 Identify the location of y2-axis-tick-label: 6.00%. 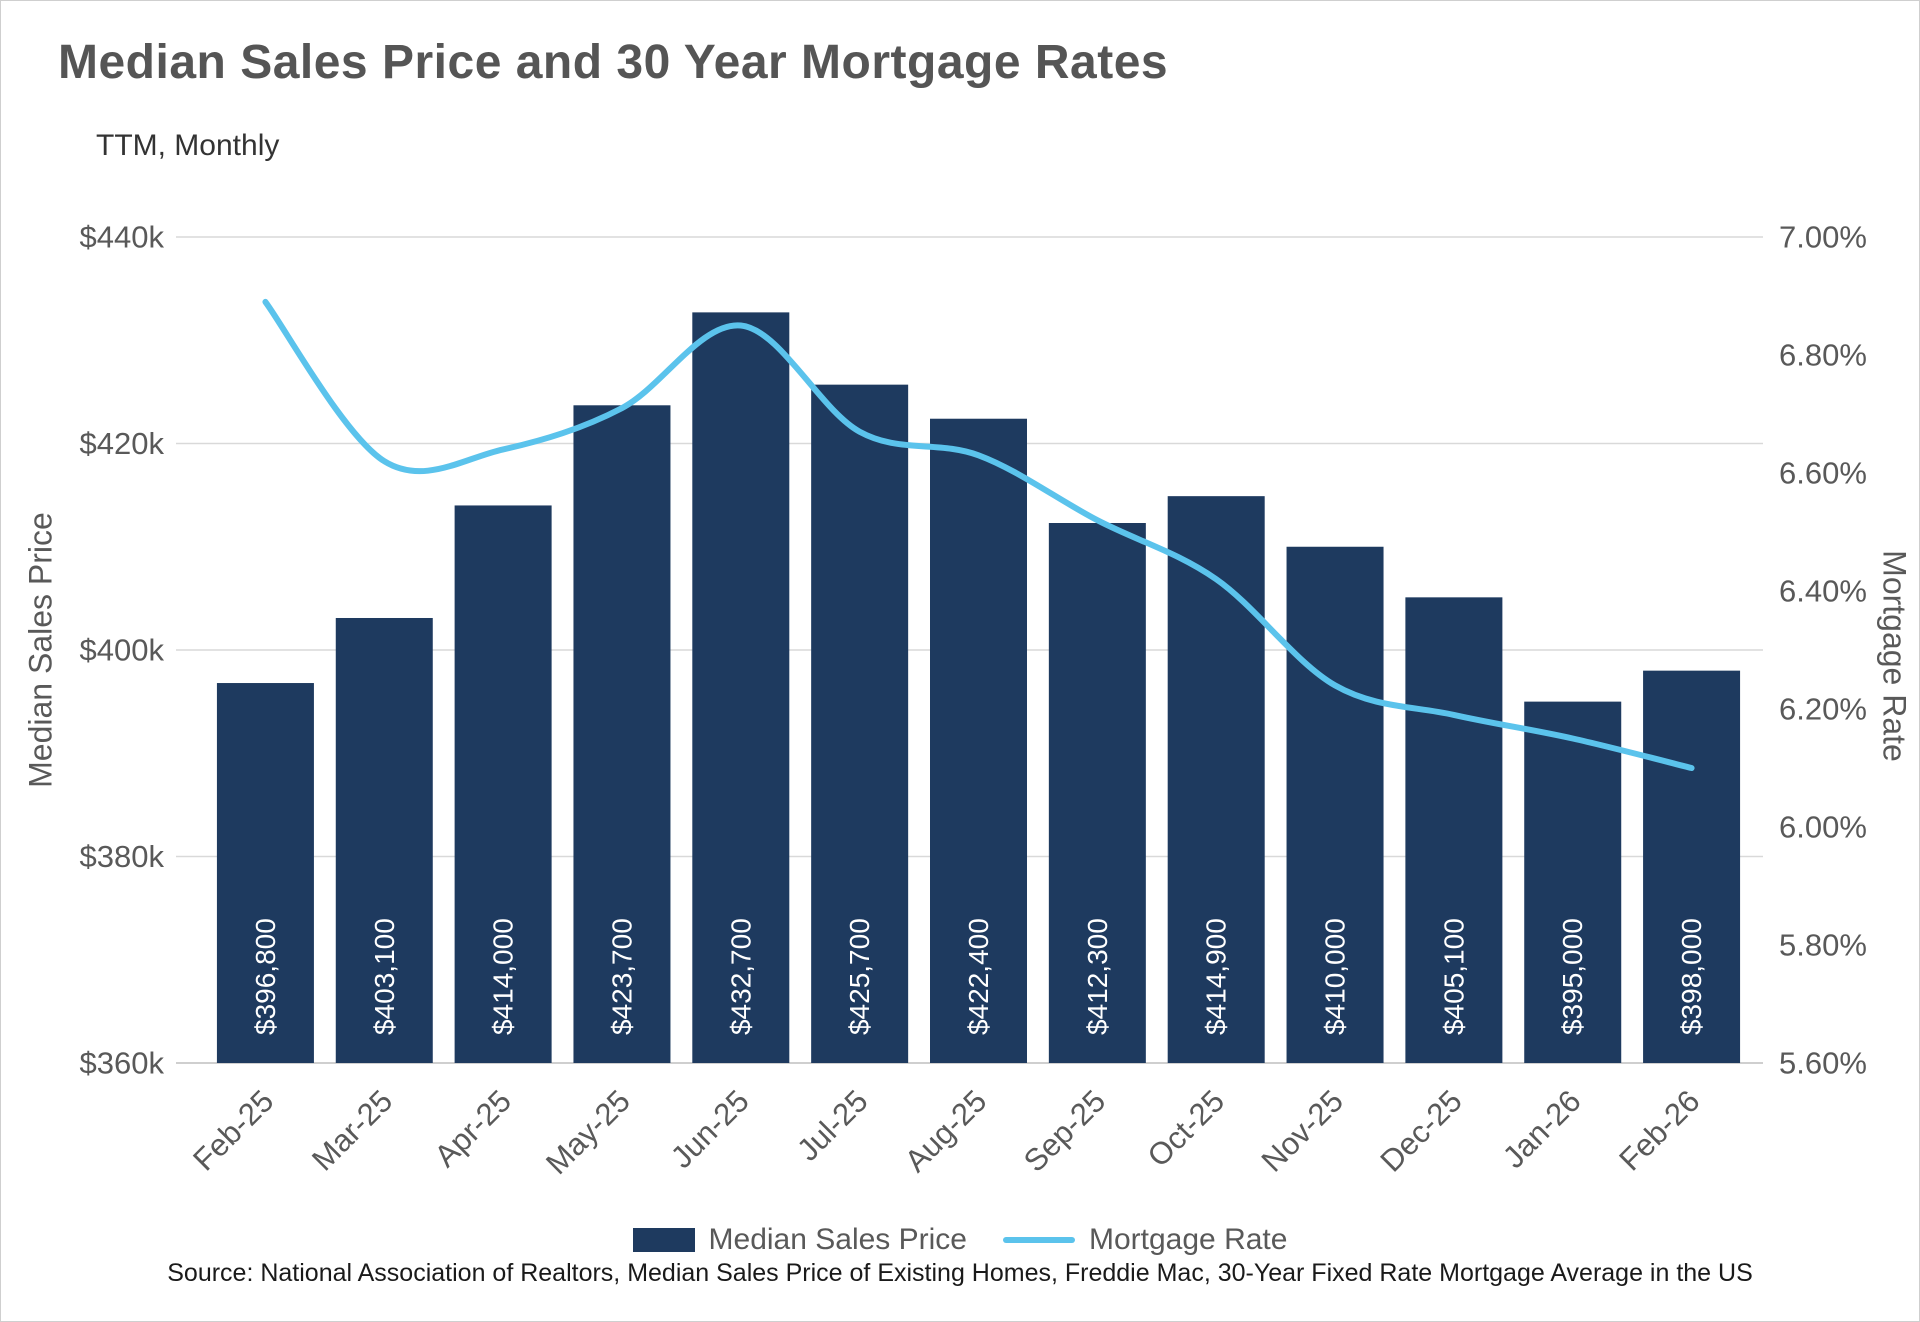
(1823, 827).